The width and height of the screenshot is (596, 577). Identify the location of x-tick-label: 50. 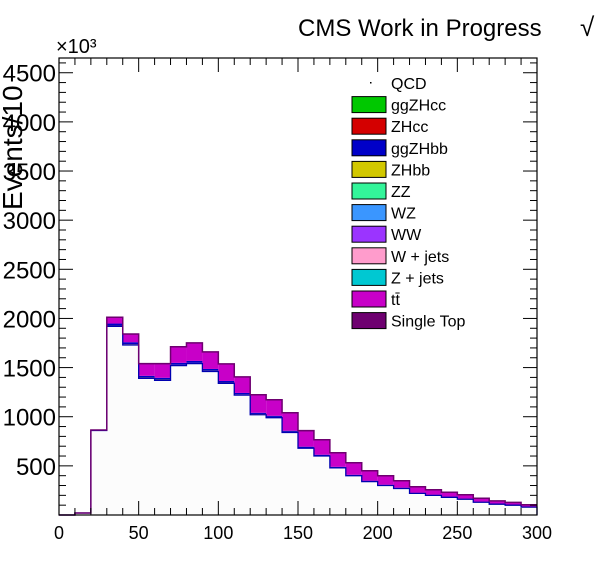
(139, 533).